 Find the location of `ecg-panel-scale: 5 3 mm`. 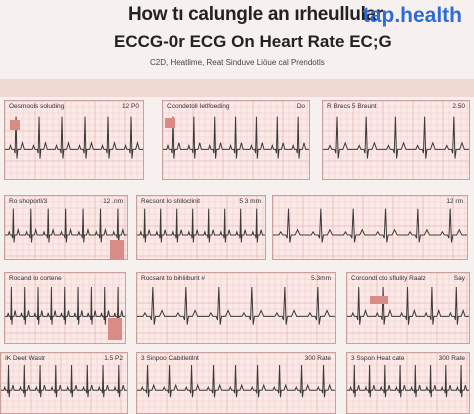

ecg-panel-scale: 5 3 mm is located at coordinates (250, 201).